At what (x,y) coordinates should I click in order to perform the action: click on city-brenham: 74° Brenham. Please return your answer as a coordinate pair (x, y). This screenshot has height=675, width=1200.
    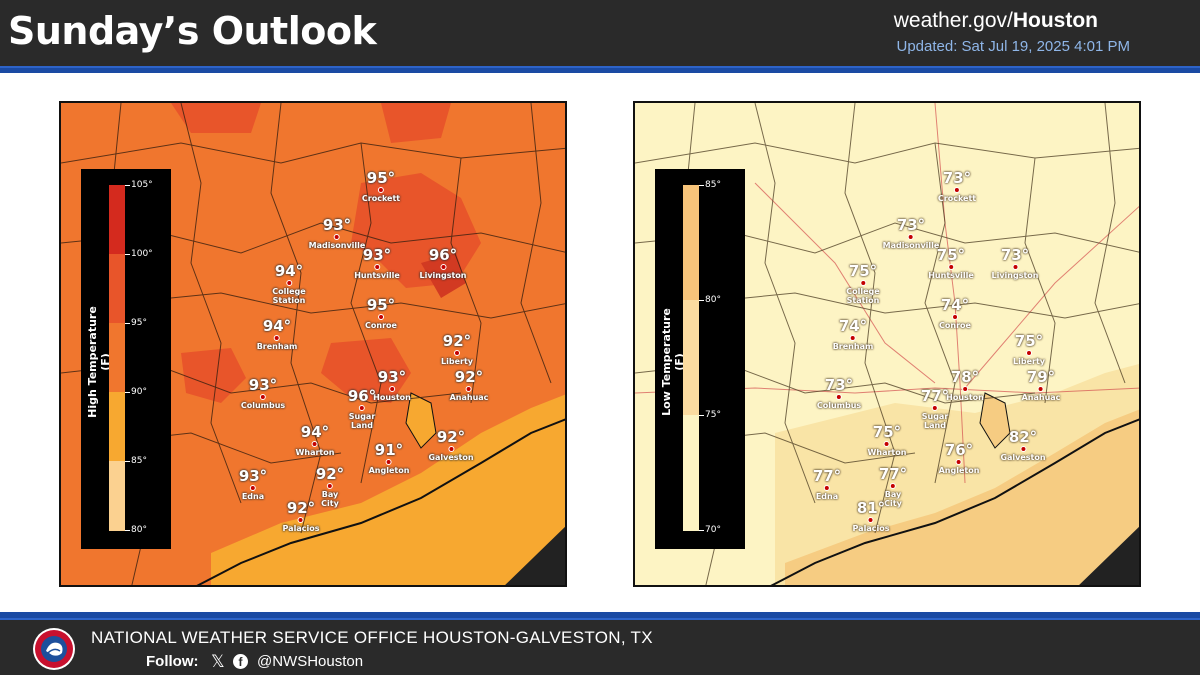
    Looking at the image, I should click on (853, 334).